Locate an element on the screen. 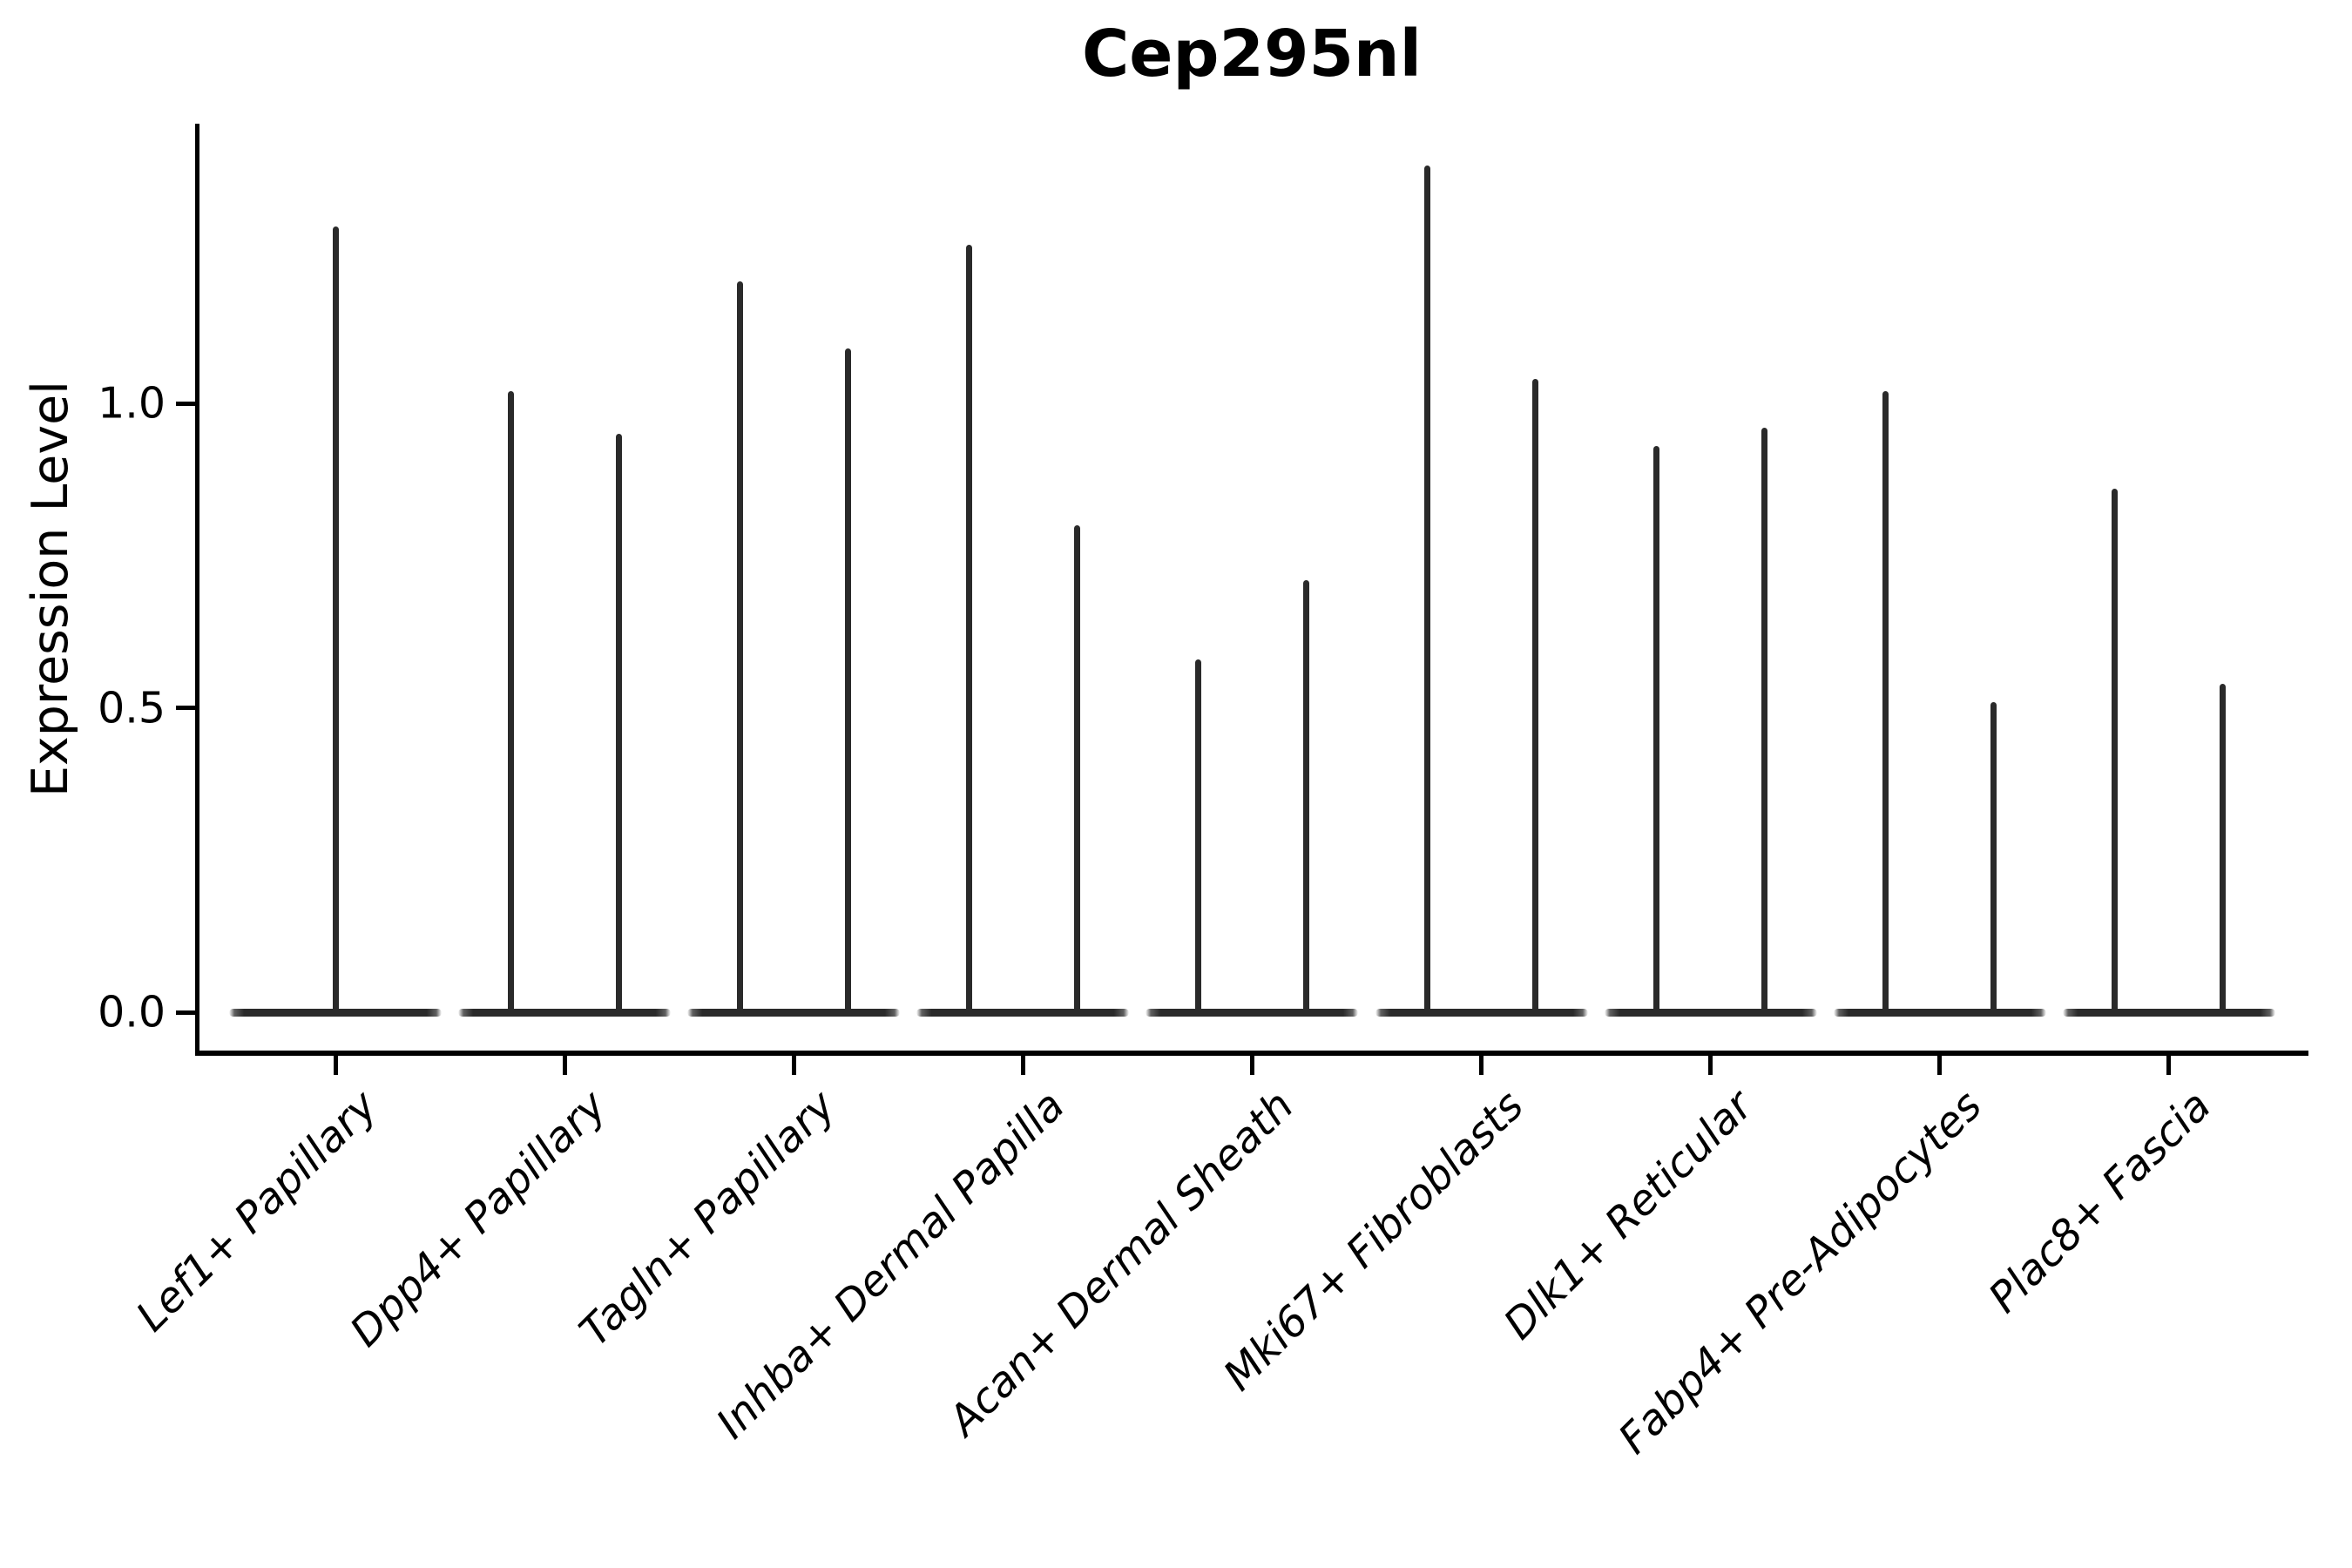  y-tick-label: 0.0 is located at coordinates (132, 1012).